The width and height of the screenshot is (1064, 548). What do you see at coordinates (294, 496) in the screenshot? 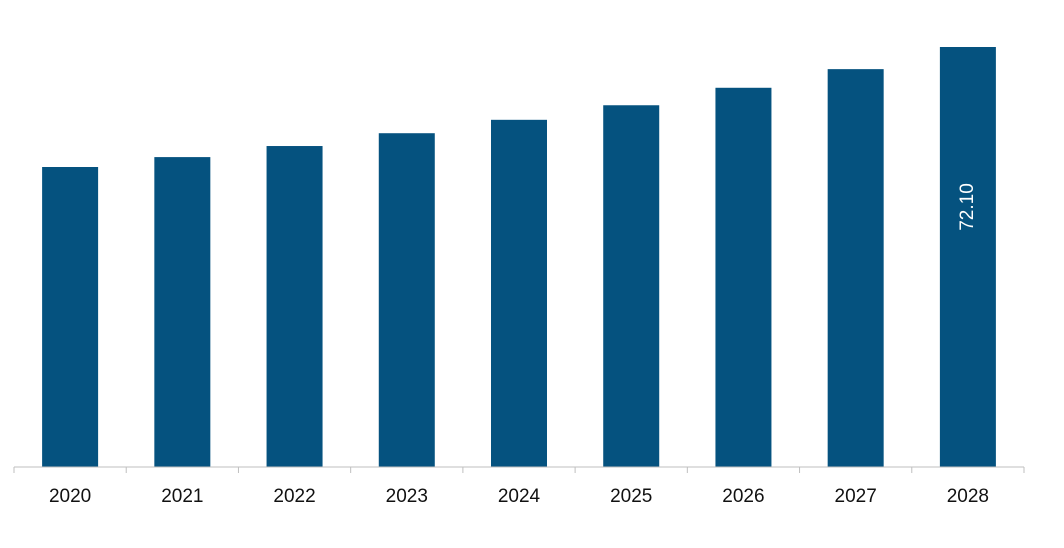
I see `x-tick-label: 2022` at bounding box center [294, 496].